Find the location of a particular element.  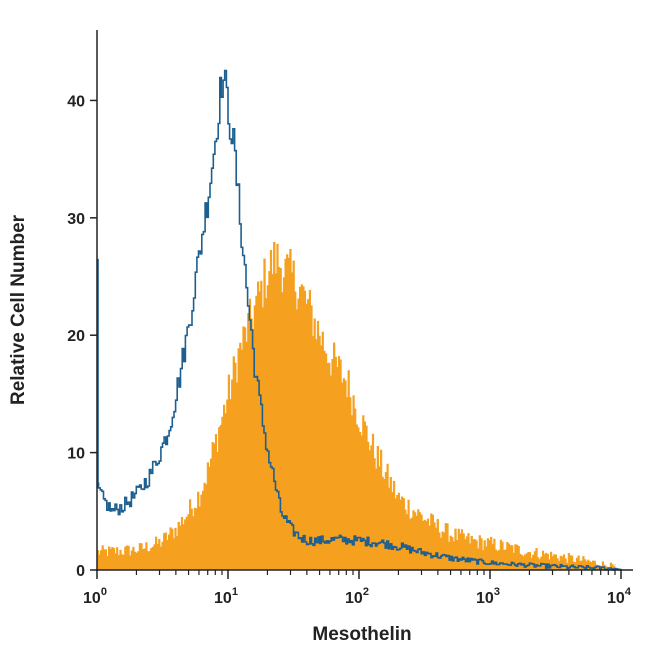

x-tick-label: 10¹ is located at coordinates (226, 596).